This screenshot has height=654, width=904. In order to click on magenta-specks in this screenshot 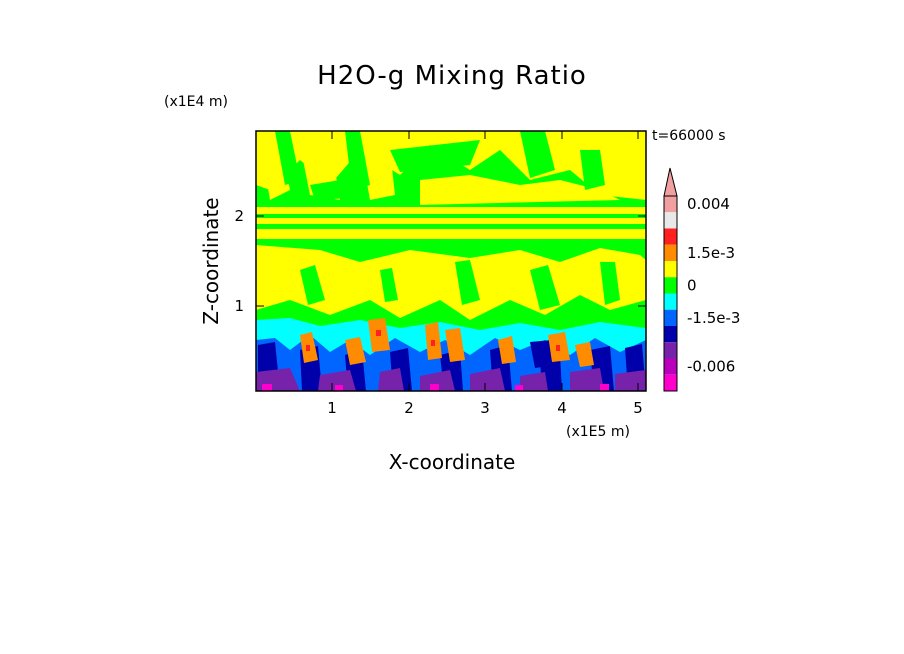, I will do `click(435, 387)`.